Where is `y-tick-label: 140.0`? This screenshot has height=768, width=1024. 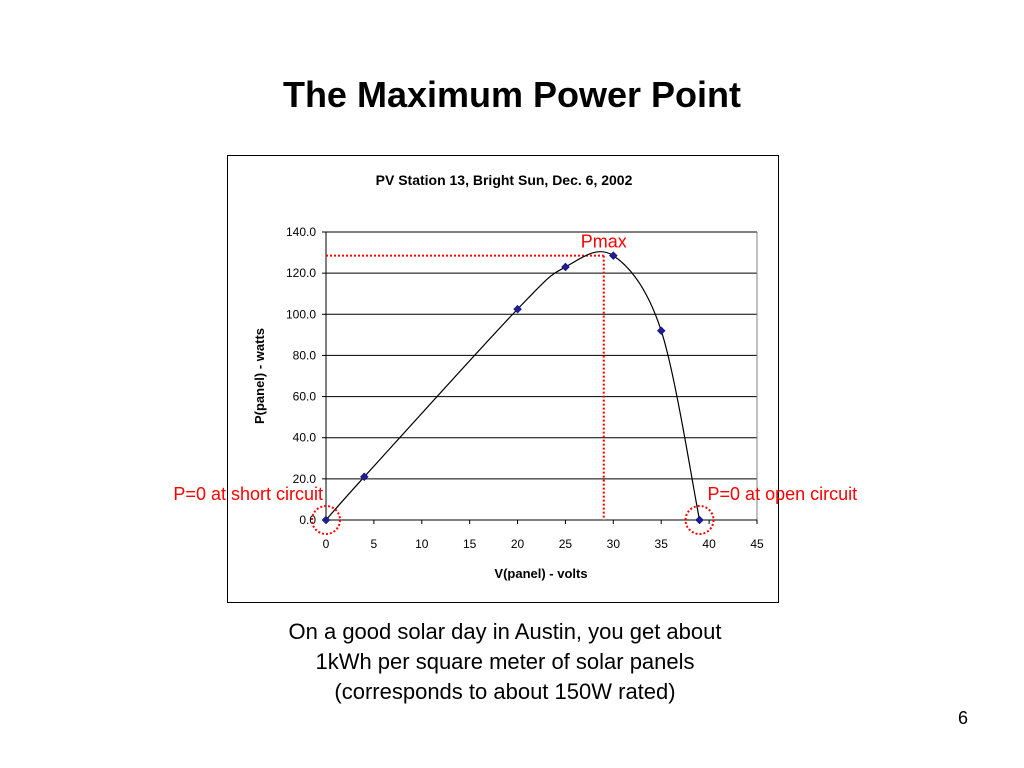
y-tick-label: 140.0 is located at coordinates (301, 232).